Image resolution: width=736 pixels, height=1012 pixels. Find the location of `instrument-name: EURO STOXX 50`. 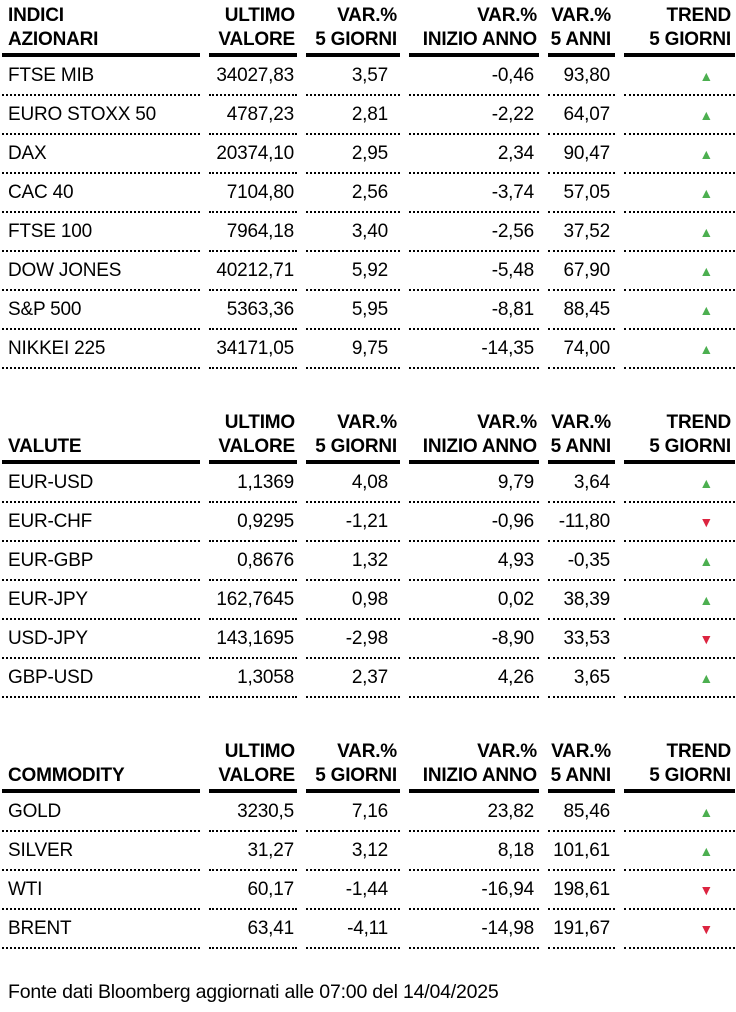

instrument-name: EURO STOXX 50 is located at coordinates (101, 115).